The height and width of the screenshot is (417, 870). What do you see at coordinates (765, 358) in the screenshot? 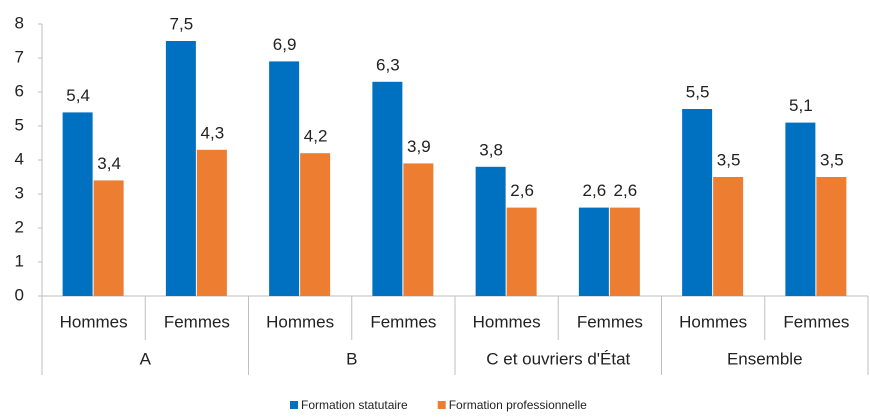
I see `group-label: Ensemble` at bounding box center [765, 358].